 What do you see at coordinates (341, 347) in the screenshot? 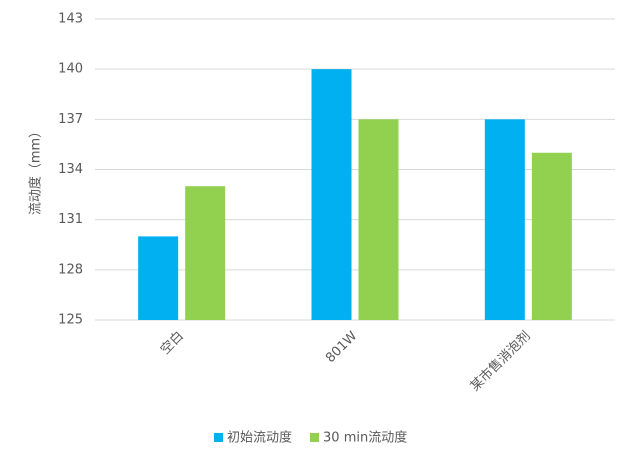
I see `x-tick-label: 801W` at bounding box center [341, 347].